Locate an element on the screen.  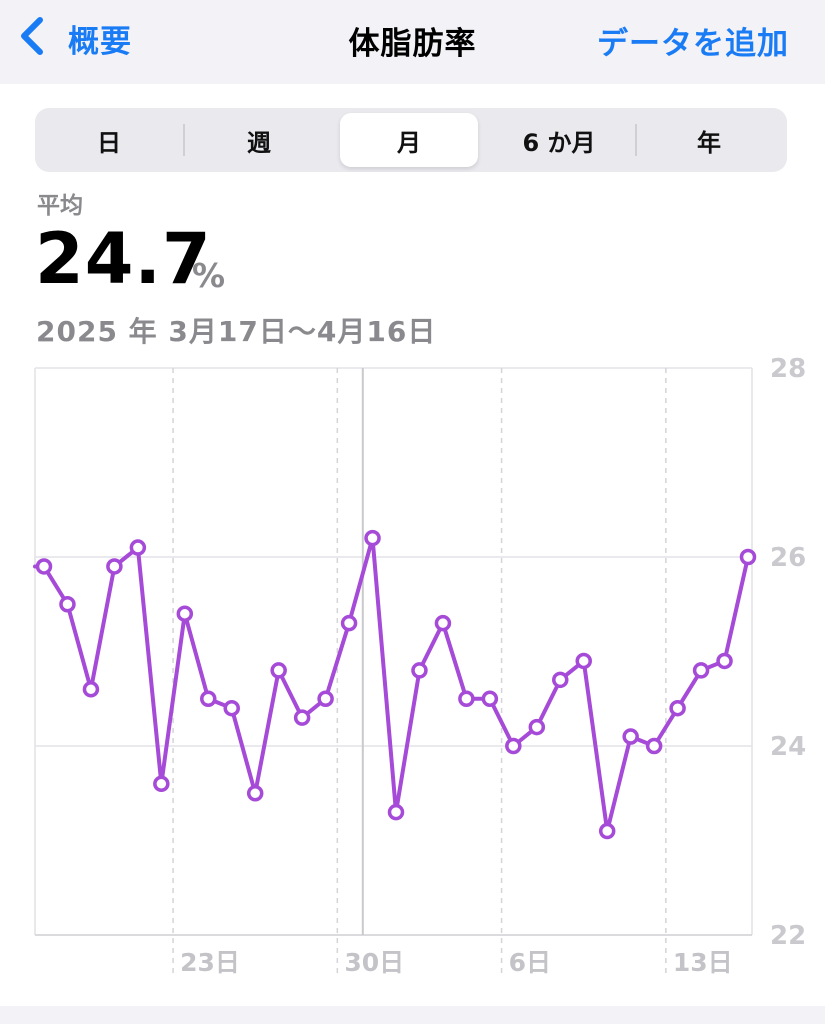
navigation-bar: 概要 体脂肪率 データを追加 is located at coordinates (412, 42).